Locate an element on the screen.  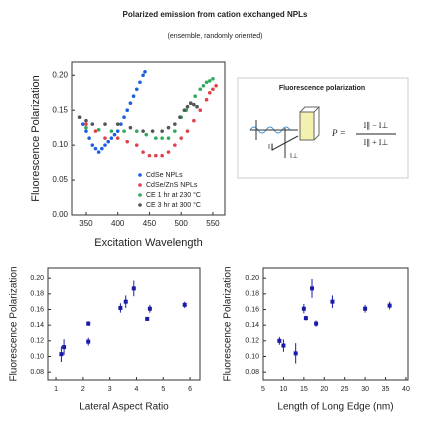
cuvette is located at coordinates (307, 126).